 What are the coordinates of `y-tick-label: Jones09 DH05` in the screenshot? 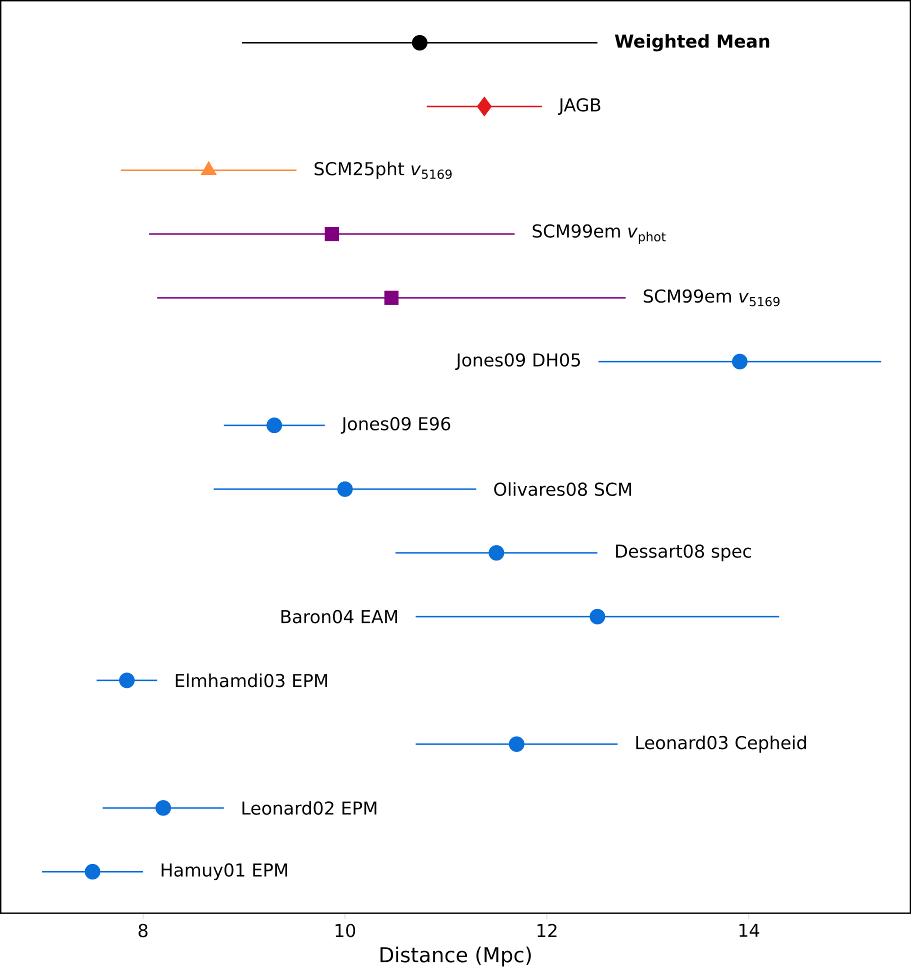 It's located at (517, 361).